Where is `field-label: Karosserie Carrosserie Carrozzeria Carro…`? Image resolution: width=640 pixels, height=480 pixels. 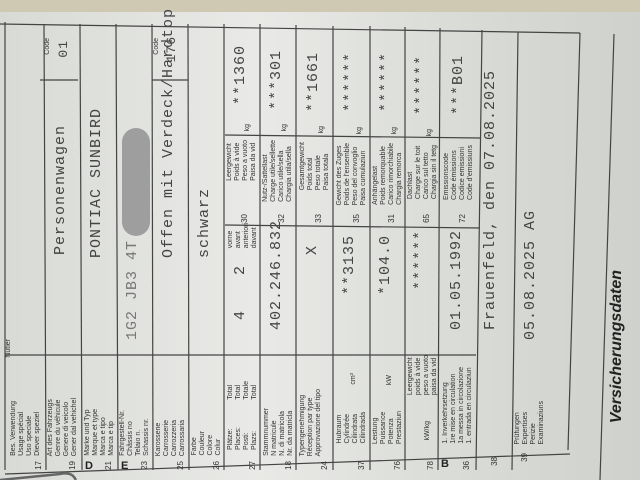
field-label: Karosserie Carrosserie Carrozzeria Carro… is located at coordinates (170, 437).